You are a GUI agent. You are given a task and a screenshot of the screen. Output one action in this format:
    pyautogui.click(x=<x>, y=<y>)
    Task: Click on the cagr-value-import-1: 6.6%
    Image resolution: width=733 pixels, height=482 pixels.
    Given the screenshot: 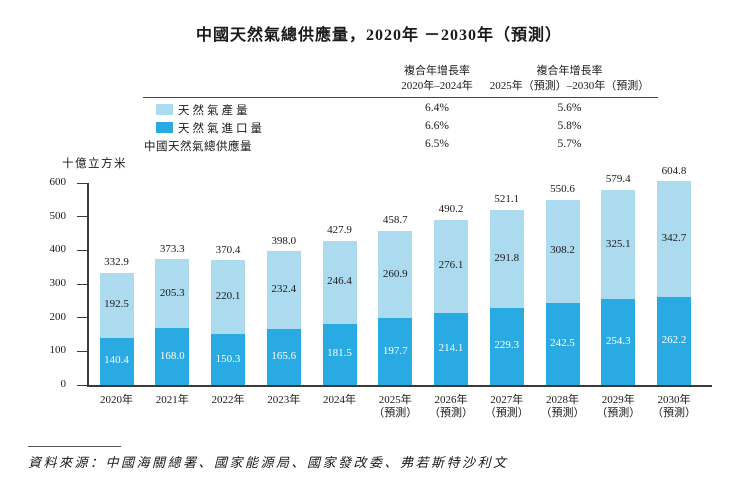 What is the action you would take?
    pyautogui.click(x=437, y=126)
    